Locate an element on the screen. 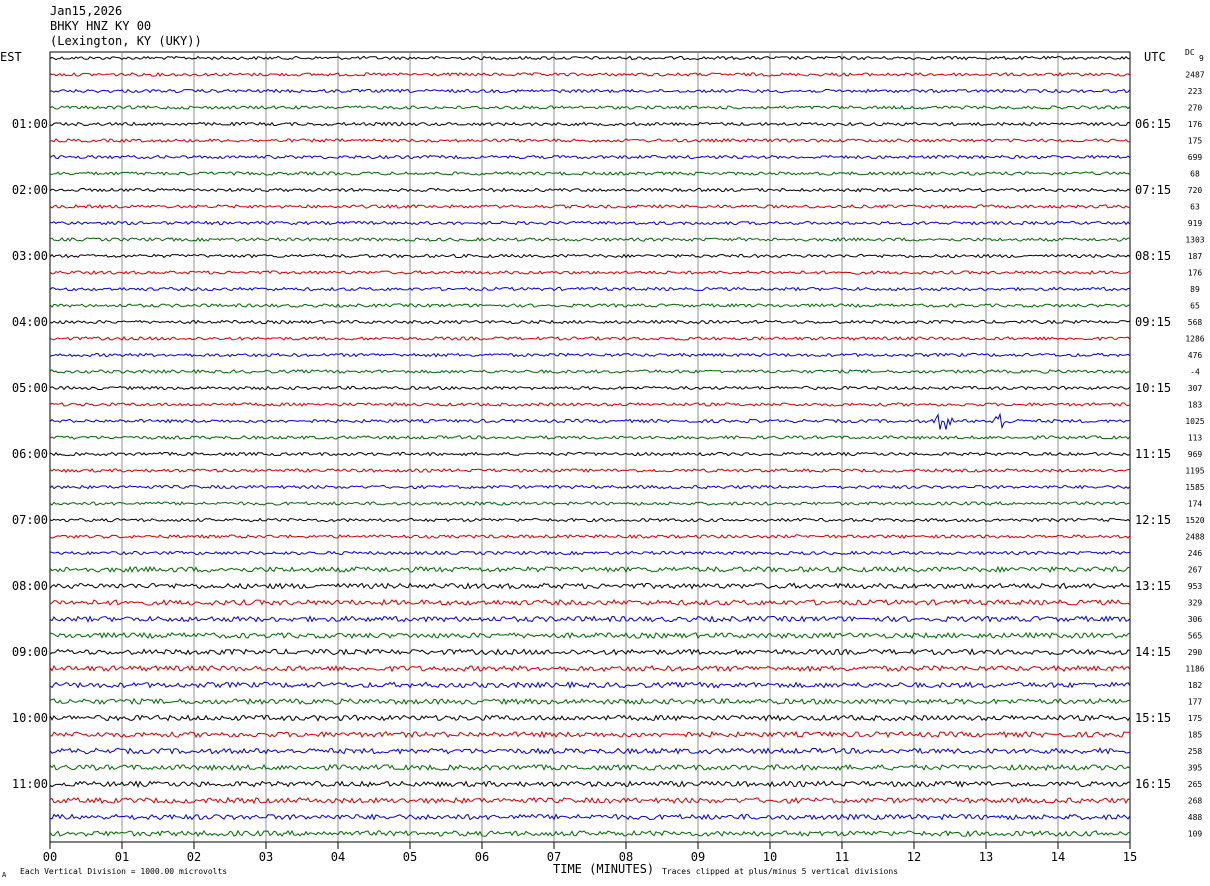 The height and width of the screenshot is (886, 1210). dc-offset-label: 182 is located at coordinates (1195, 685).